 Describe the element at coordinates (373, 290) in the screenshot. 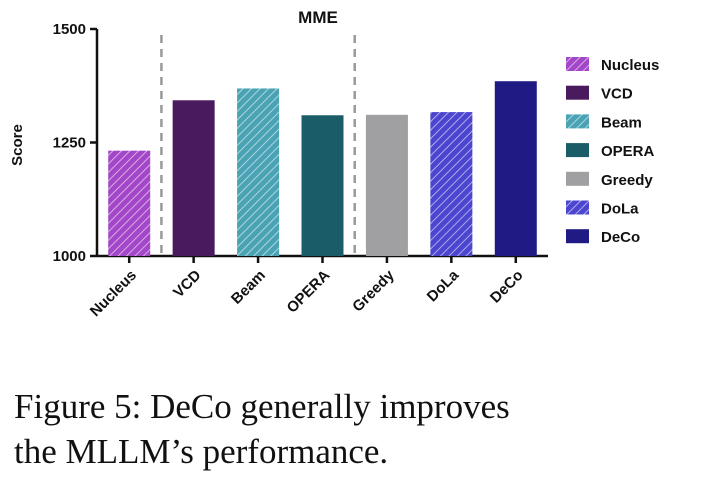

I see `x-tick-label-greedy: Greedy` at that location.